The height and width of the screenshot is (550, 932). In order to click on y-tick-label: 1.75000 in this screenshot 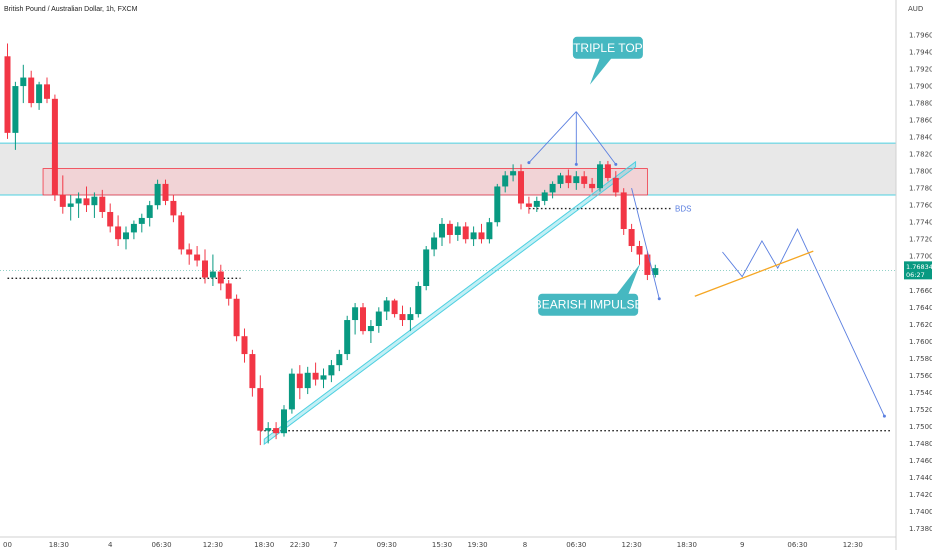, I will do `click(920, 427)`.